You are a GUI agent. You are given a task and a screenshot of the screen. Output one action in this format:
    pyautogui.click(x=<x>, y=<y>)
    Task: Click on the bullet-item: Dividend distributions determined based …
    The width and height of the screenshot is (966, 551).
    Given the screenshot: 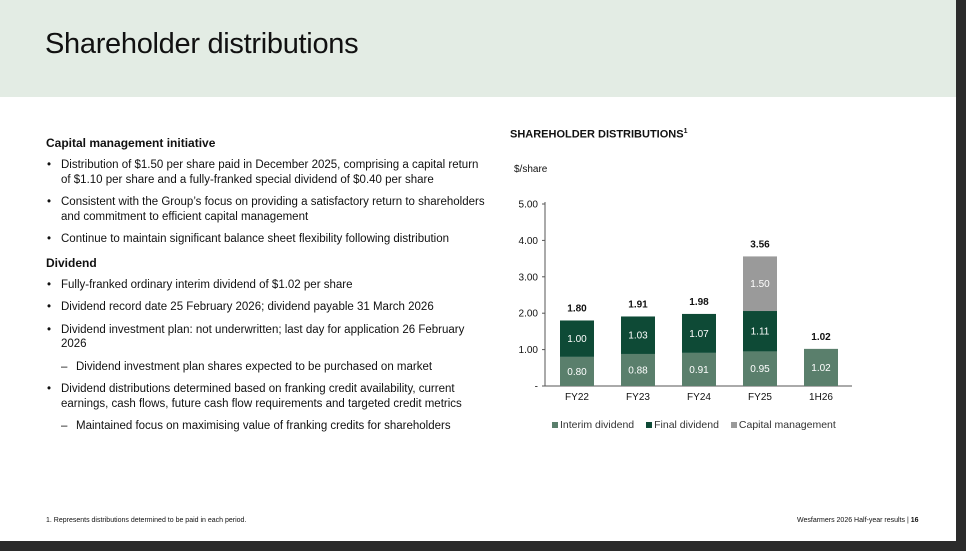 What is the action you would take?
    pyautogui.click(x=266, y=396)
    